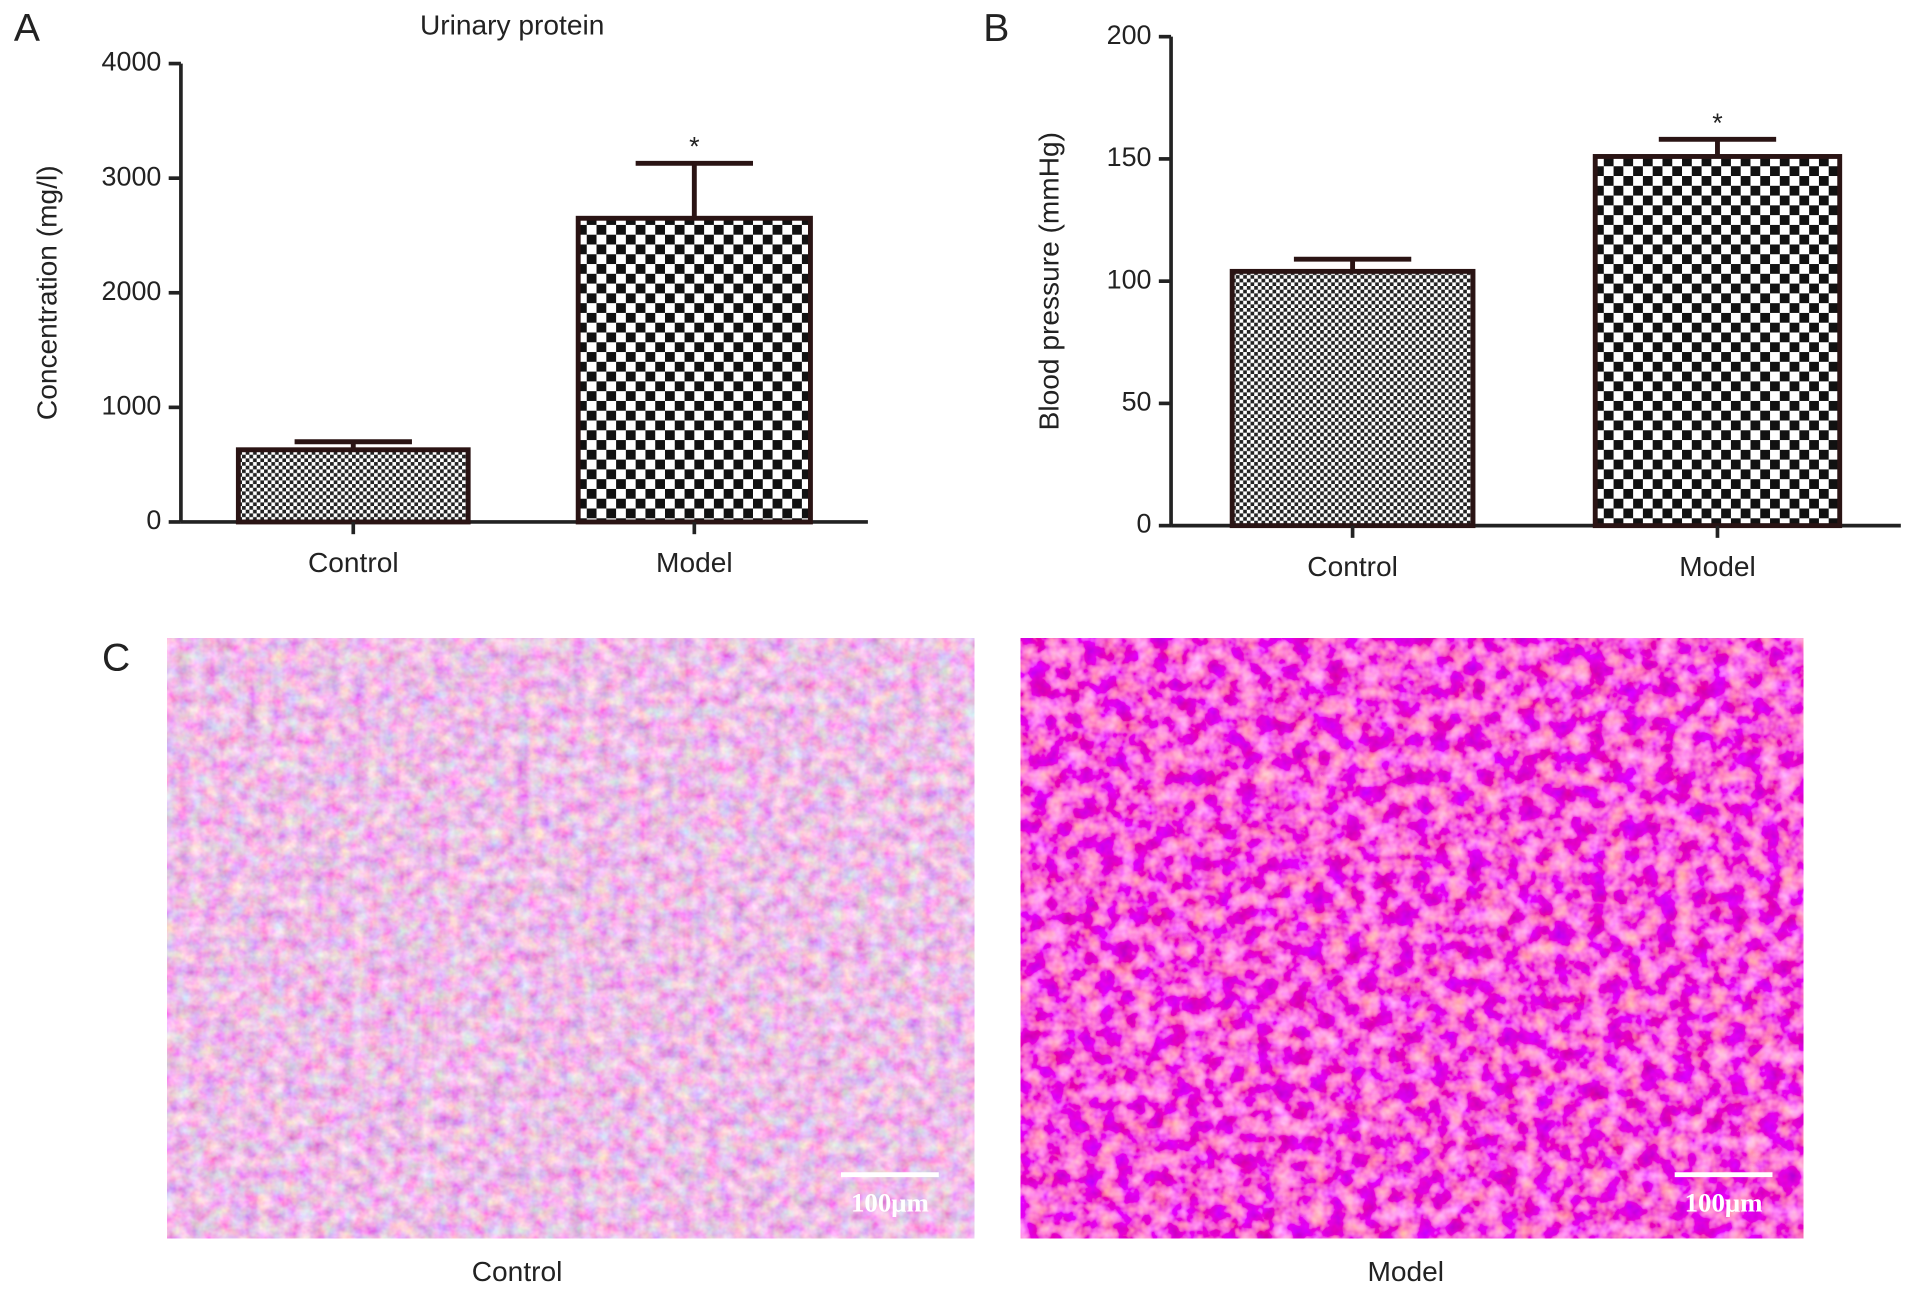  What do you see at coordinates (1129, 35) in the screenshot?
I see `y-tick-label: 200` at bounding box center [1129, 35].